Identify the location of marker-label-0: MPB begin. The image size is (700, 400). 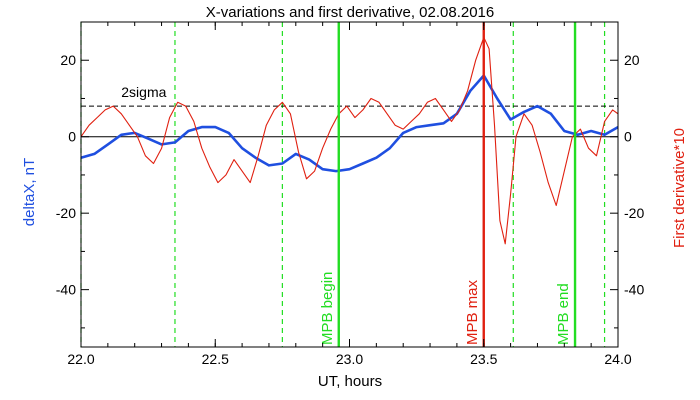
(327, 308).